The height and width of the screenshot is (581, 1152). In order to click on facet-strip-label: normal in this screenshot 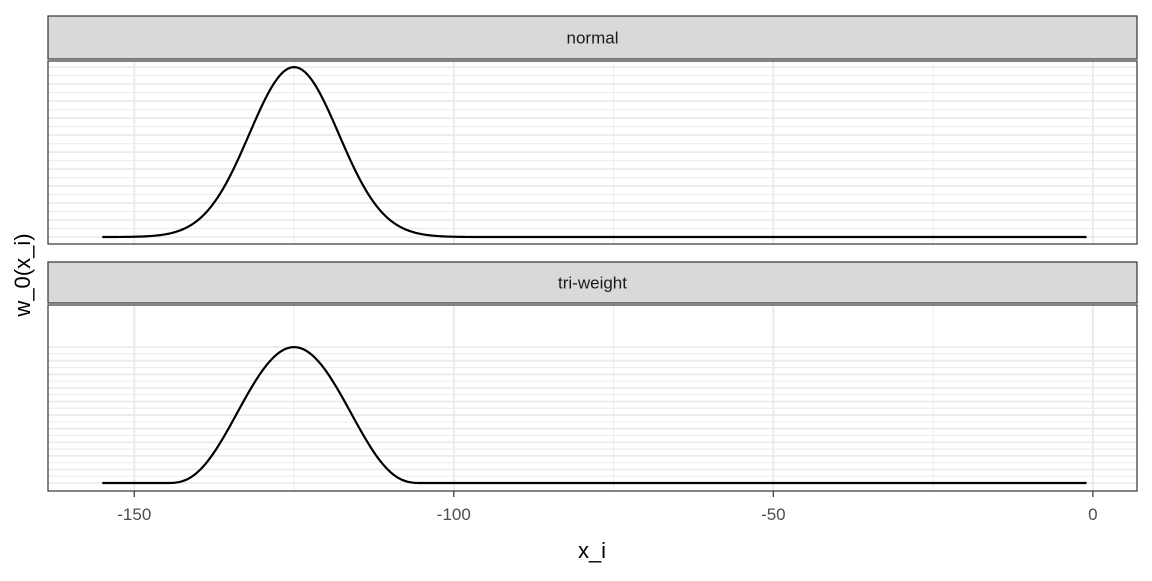, I will do `click(593, 38)`.